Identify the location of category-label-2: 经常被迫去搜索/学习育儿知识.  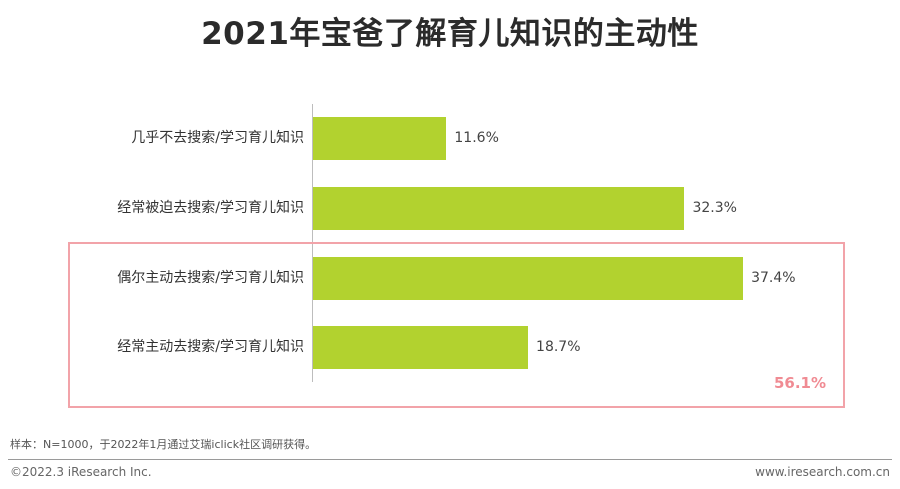
(210, 208).